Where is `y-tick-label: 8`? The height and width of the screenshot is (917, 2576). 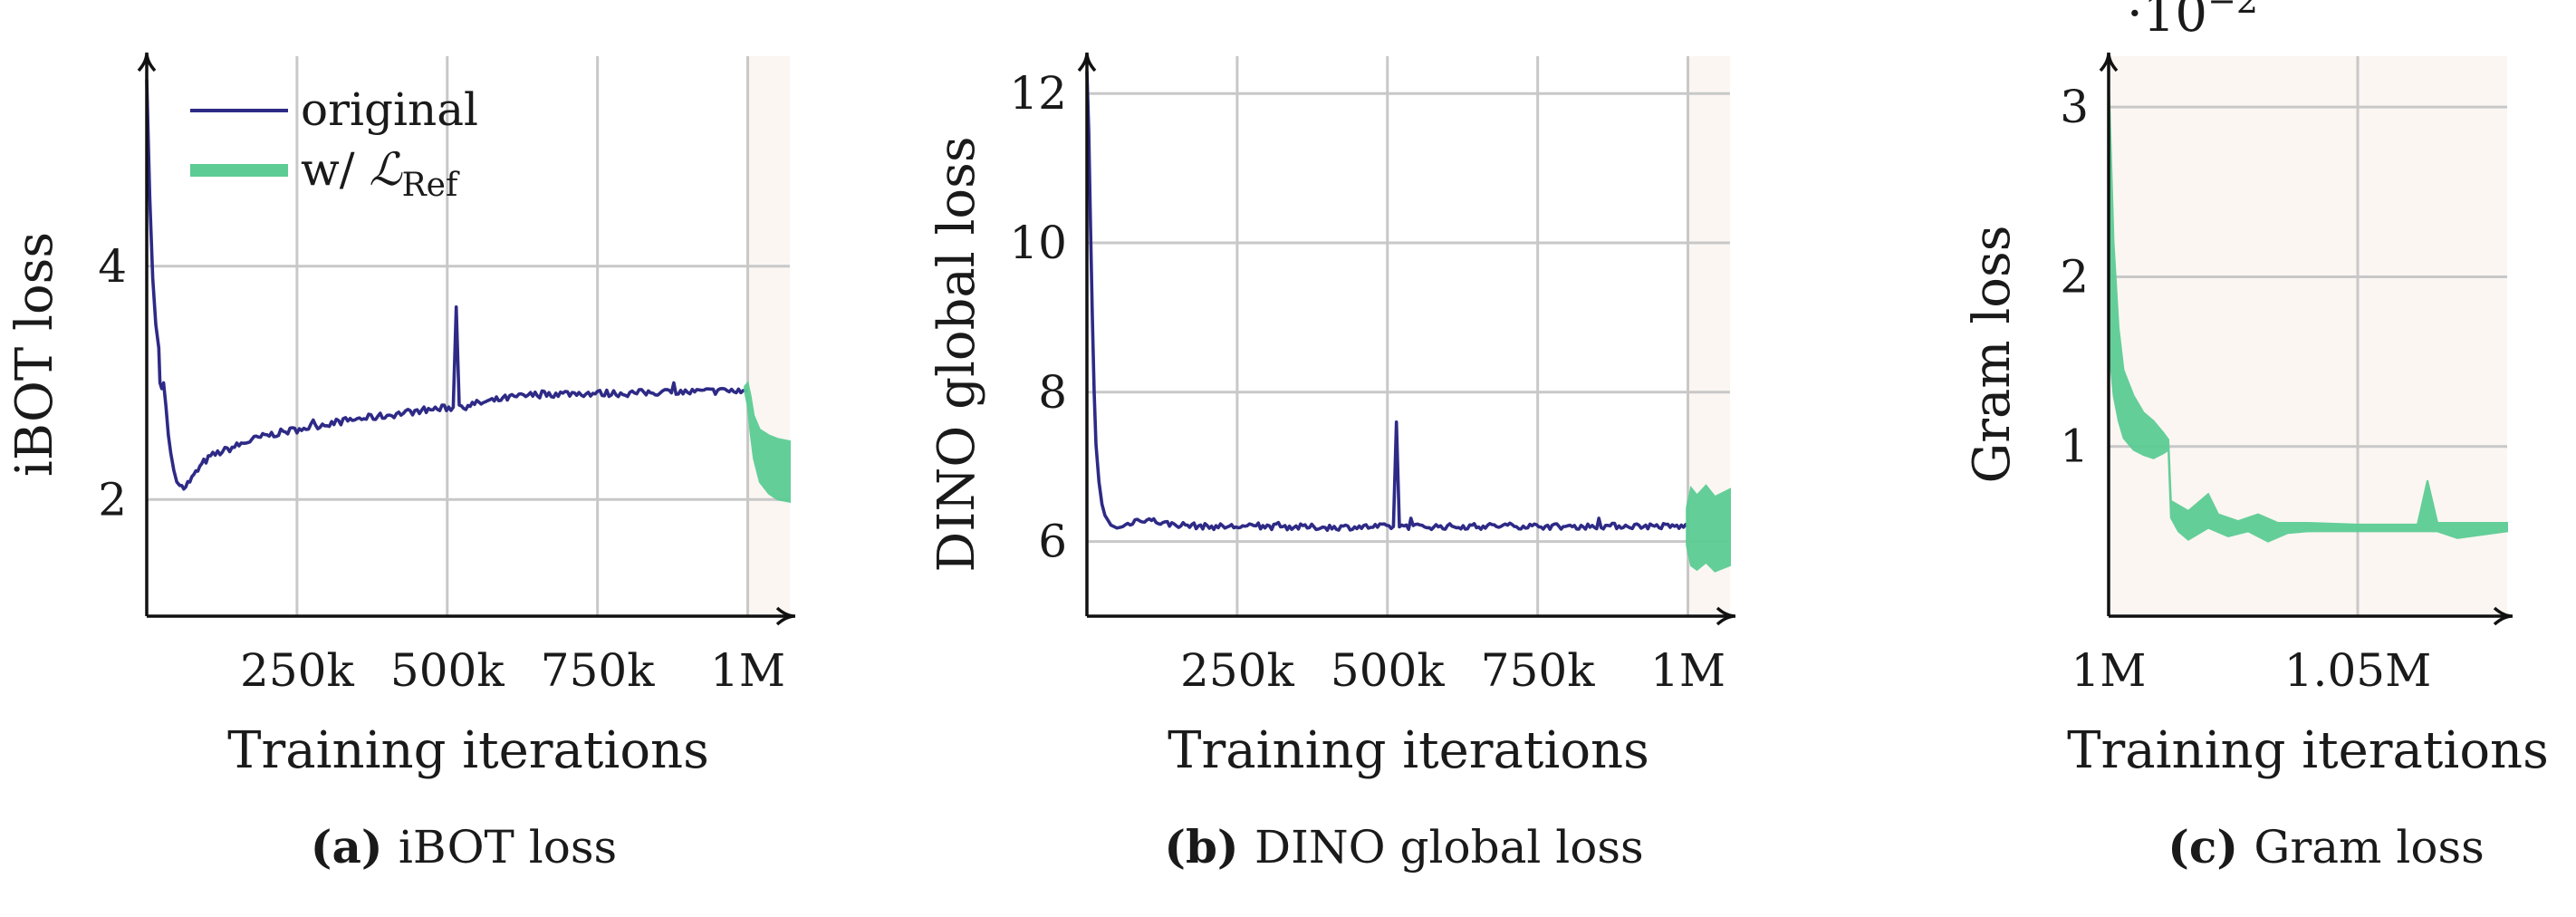 y-tick-label: 8 is located at coordinates (1052, 392).